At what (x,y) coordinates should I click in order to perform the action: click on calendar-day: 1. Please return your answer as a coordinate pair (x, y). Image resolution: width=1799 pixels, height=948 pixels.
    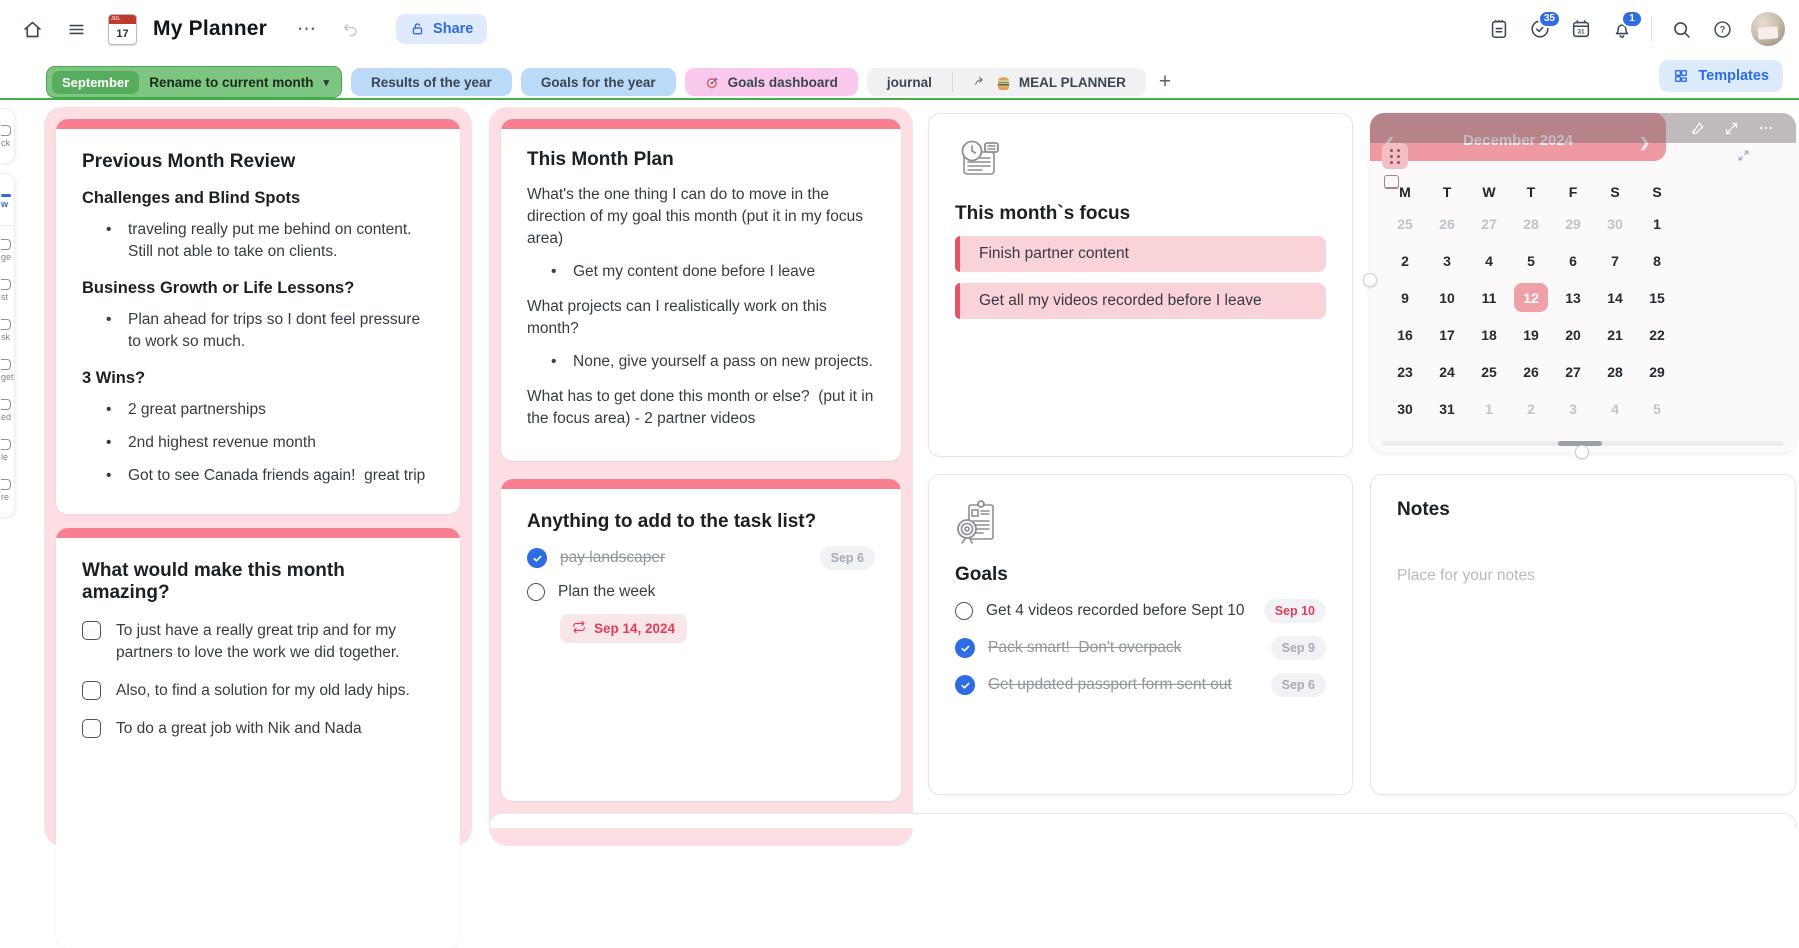
    Looking at the image, I should click on (1489, 408).